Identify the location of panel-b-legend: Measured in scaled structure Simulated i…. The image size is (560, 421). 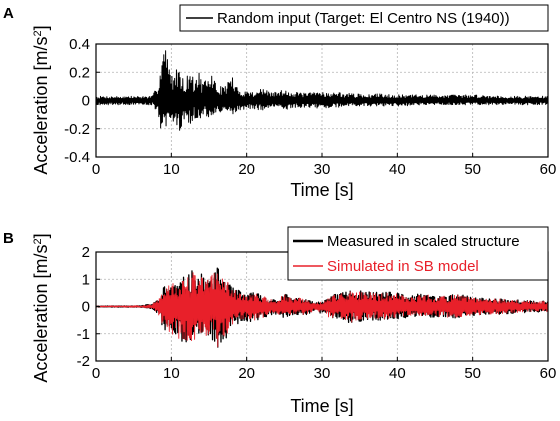
(418, 253).